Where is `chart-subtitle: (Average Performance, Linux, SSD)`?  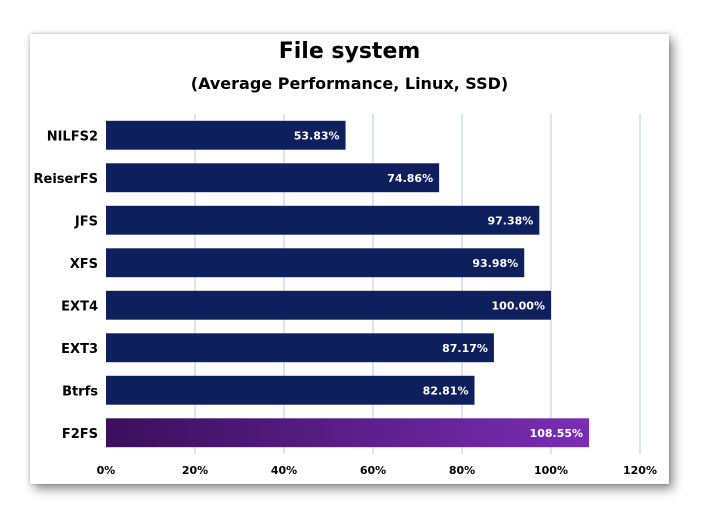 chart-subtitle: (Average Performance, Linux, SSD) is located at coordinates (349, 83).